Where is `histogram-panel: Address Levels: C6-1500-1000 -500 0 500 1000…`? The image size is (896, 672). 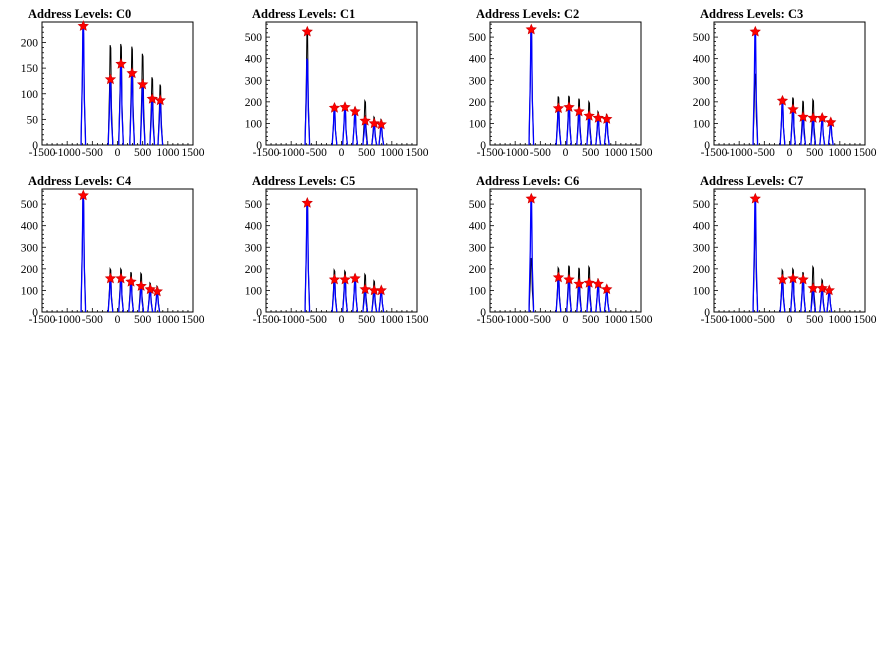
histogram-panel: Address Levels: C6-1500-1000 -500 0 500 1000… is located at coordinates (561, 250).